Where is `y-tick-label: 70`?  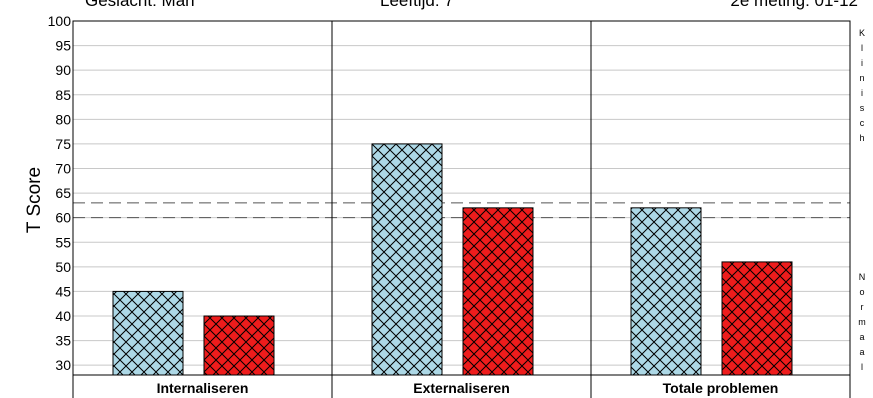
y-tick-label: 70 is located at coordinates (63, 169).